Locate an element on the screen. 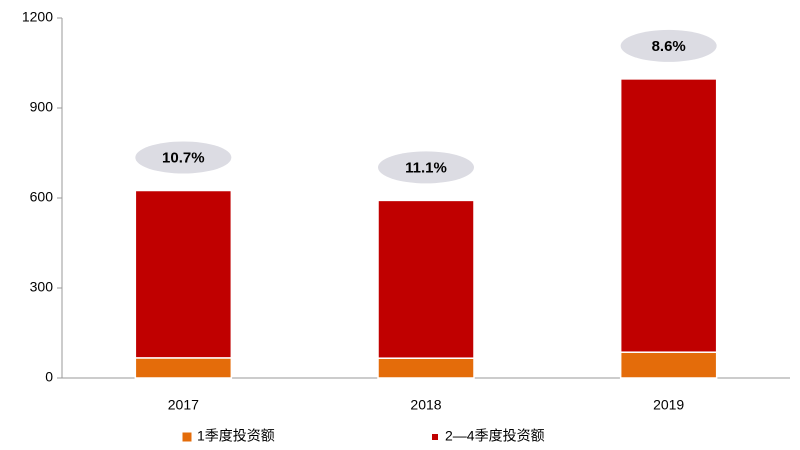 The width and height of the screenshot is (800, 450). y-tick-label: 600 is located at coordinates (42, 197).